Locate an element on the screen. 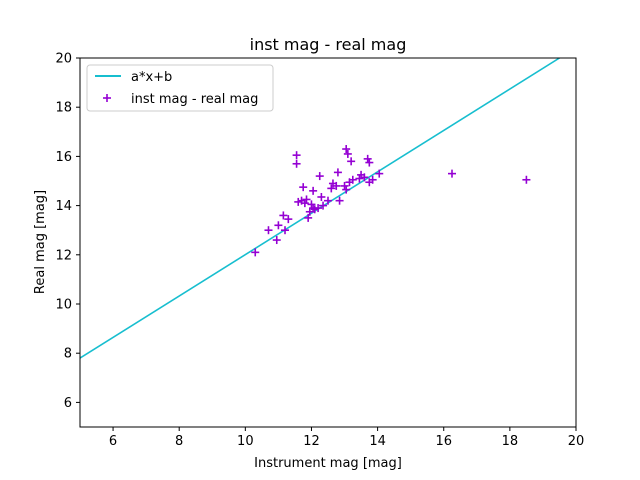 The width and height of the screenshot is (640, 480). legend-fit-line-label: a*x+b is located at coordinates (151, 77).